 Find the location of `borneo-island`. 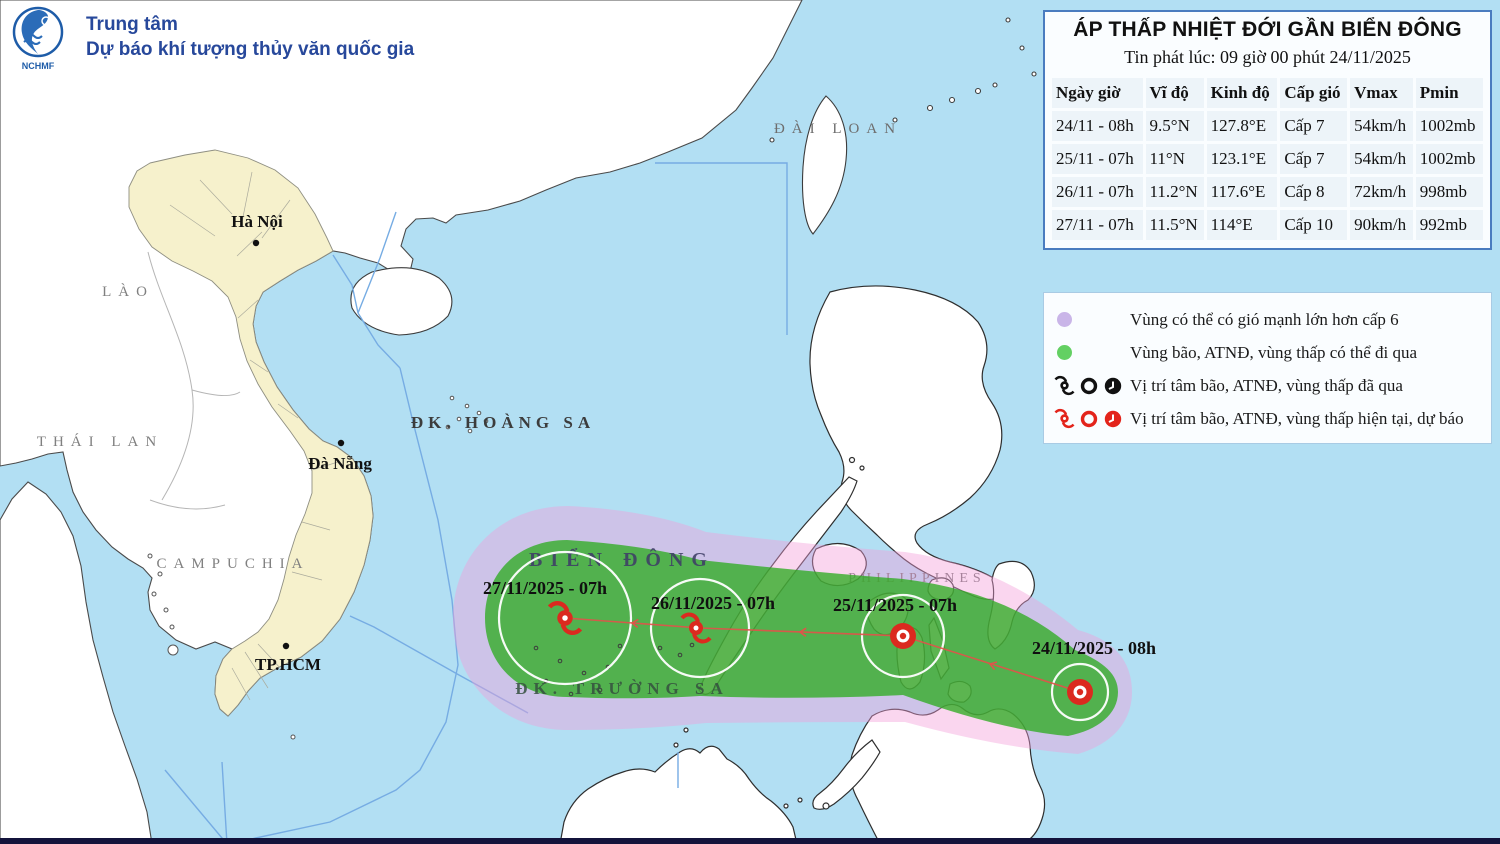

borneo-island is located at coordinates (678, 794).